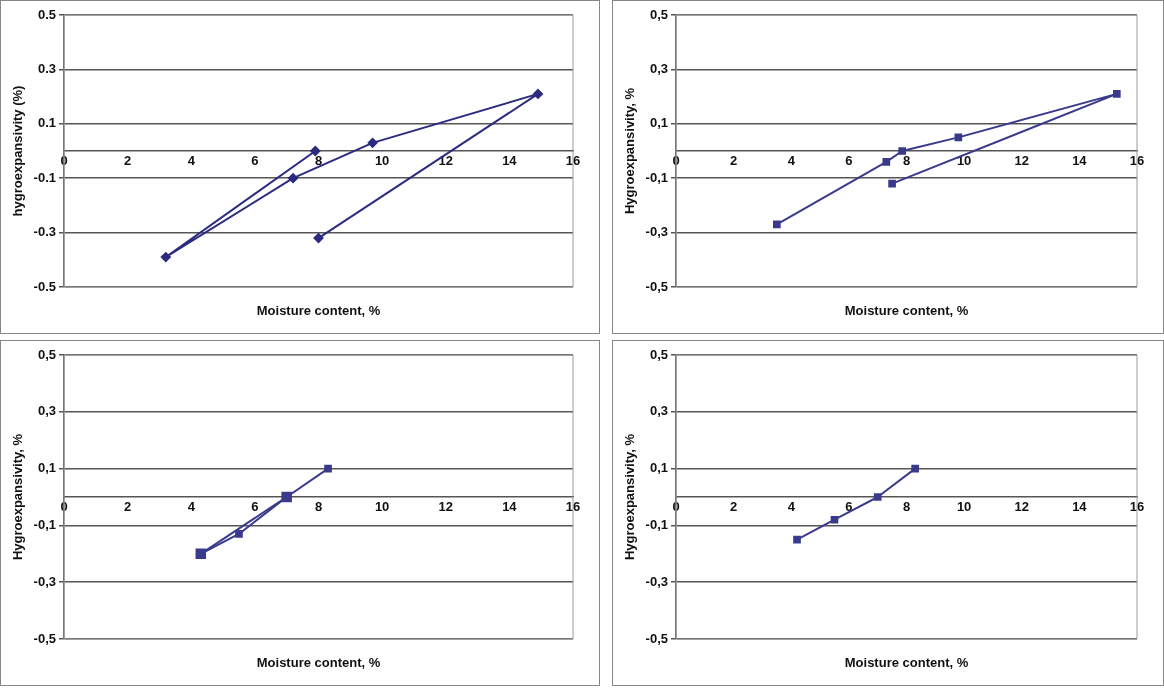  Describe the element at coordinates (46, 68) in the screenshot. I see `y-tick-label: 0.3` at that location.